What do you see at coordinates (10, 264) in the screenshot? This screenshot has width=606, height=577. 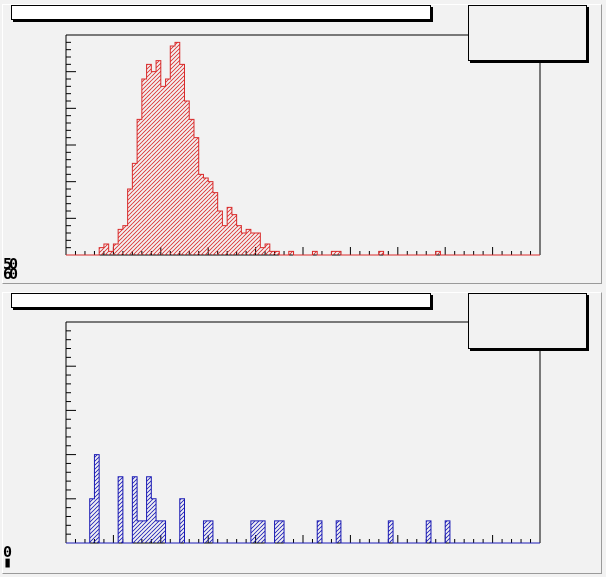 I see `top-histogram-y-label-0: 50` at bounding box center [10, 264].